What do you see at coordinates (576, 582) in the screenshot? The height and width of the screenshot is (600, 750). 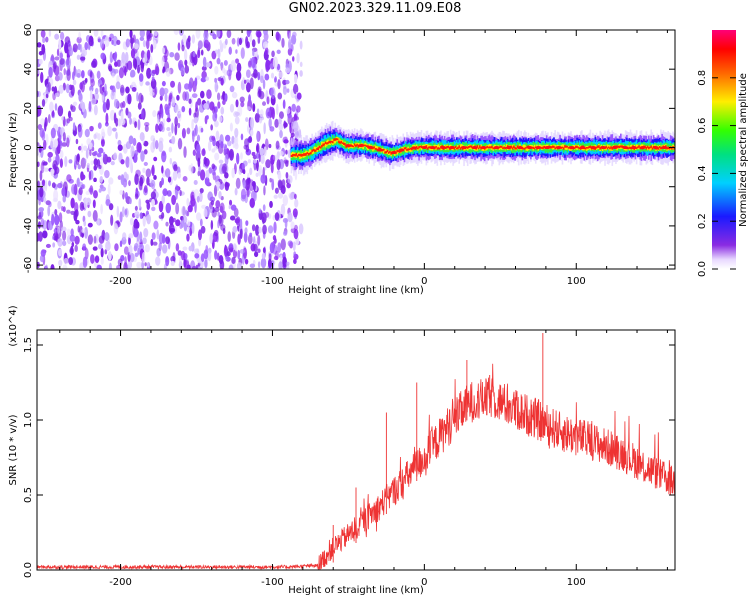 I see `x-tick-label: 100` at bounding box center [576, 582].